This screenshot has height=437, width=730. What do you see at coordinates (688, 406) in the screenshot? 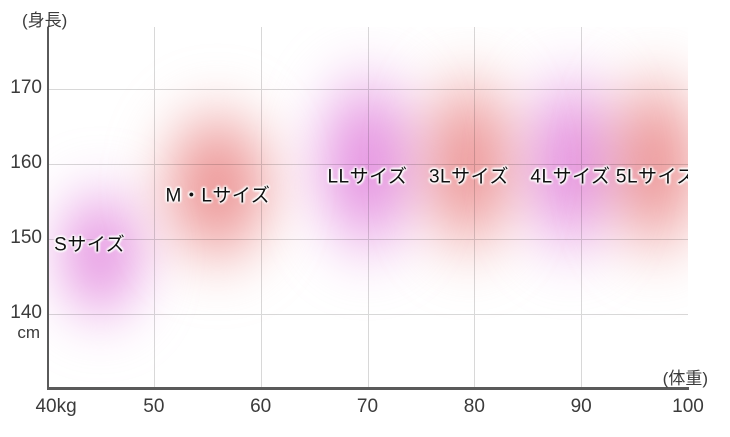
I see `x-tick-label: 100` at bounding box center [688, 406].